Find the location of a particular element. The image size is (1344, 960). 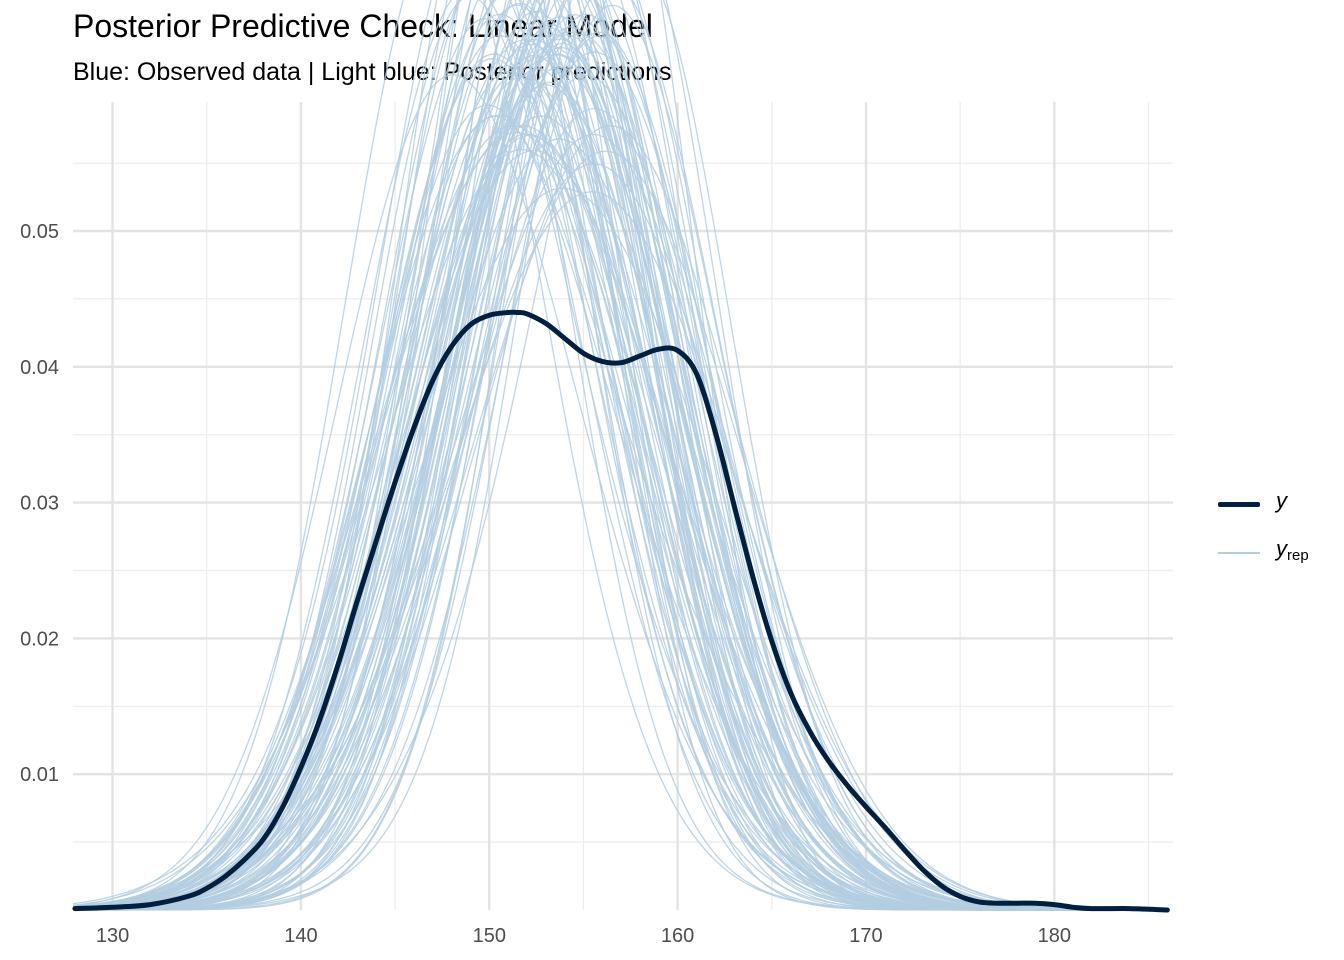

x-tick-label: 170 is located at coordinates (865, 936).